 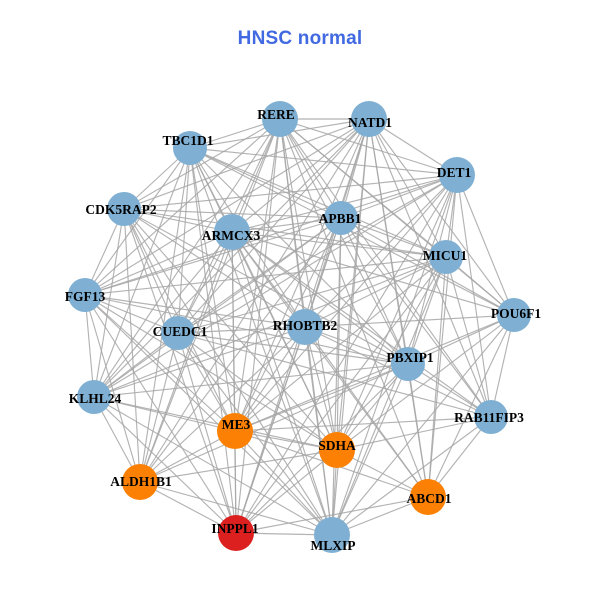 I want to click on graph-node-fgf13, so click(x=85, y=295).